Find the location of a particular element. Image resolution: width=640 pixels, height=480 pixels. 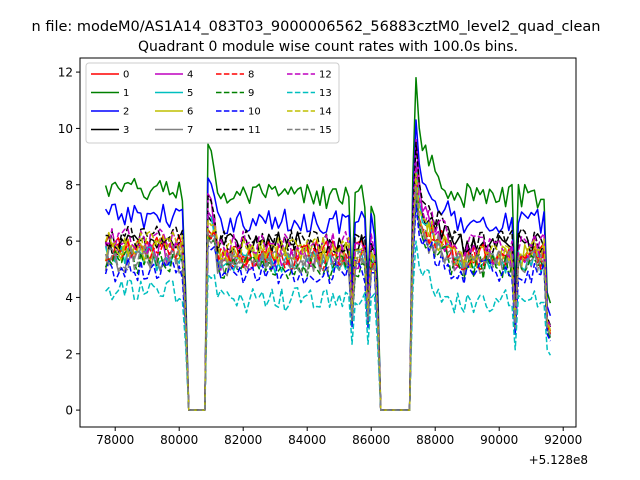

legend-label-14: 14 is located at coordinates (325, 112).